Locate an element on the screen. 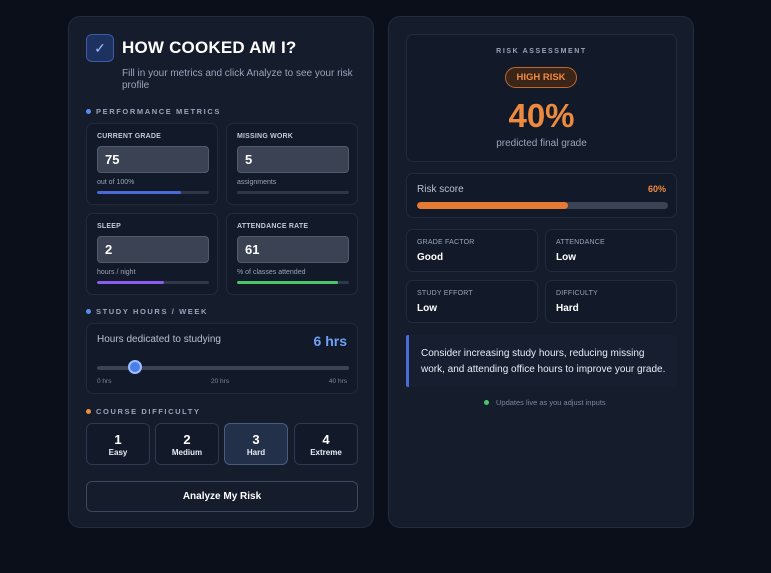 This screenshot has height=573, width=771. factor-card-difficulty: DIFFICULTY Hard is located at coordinates (611, 301).